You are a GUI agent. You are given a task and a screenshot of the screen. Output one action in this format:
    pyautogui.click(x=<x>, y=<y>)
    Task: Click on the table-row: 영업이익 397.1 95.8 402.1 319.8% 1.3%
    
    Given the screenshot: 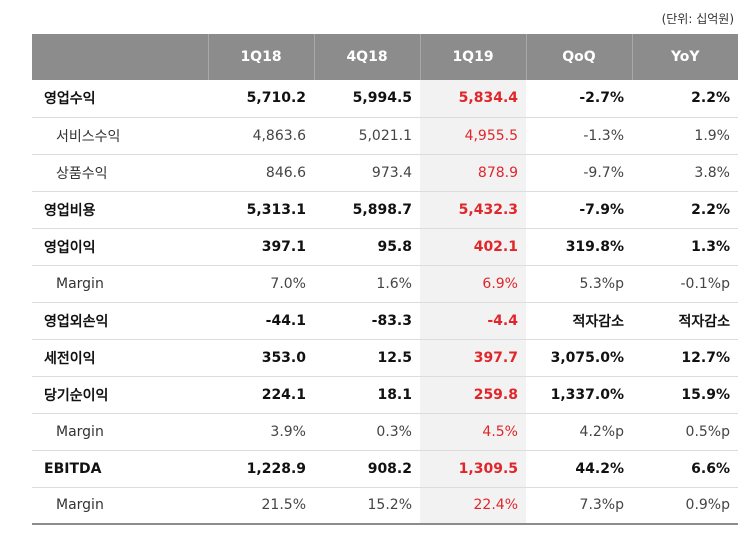 What is the action you would take?
    pyautogui.click(x=385, y=247)
    